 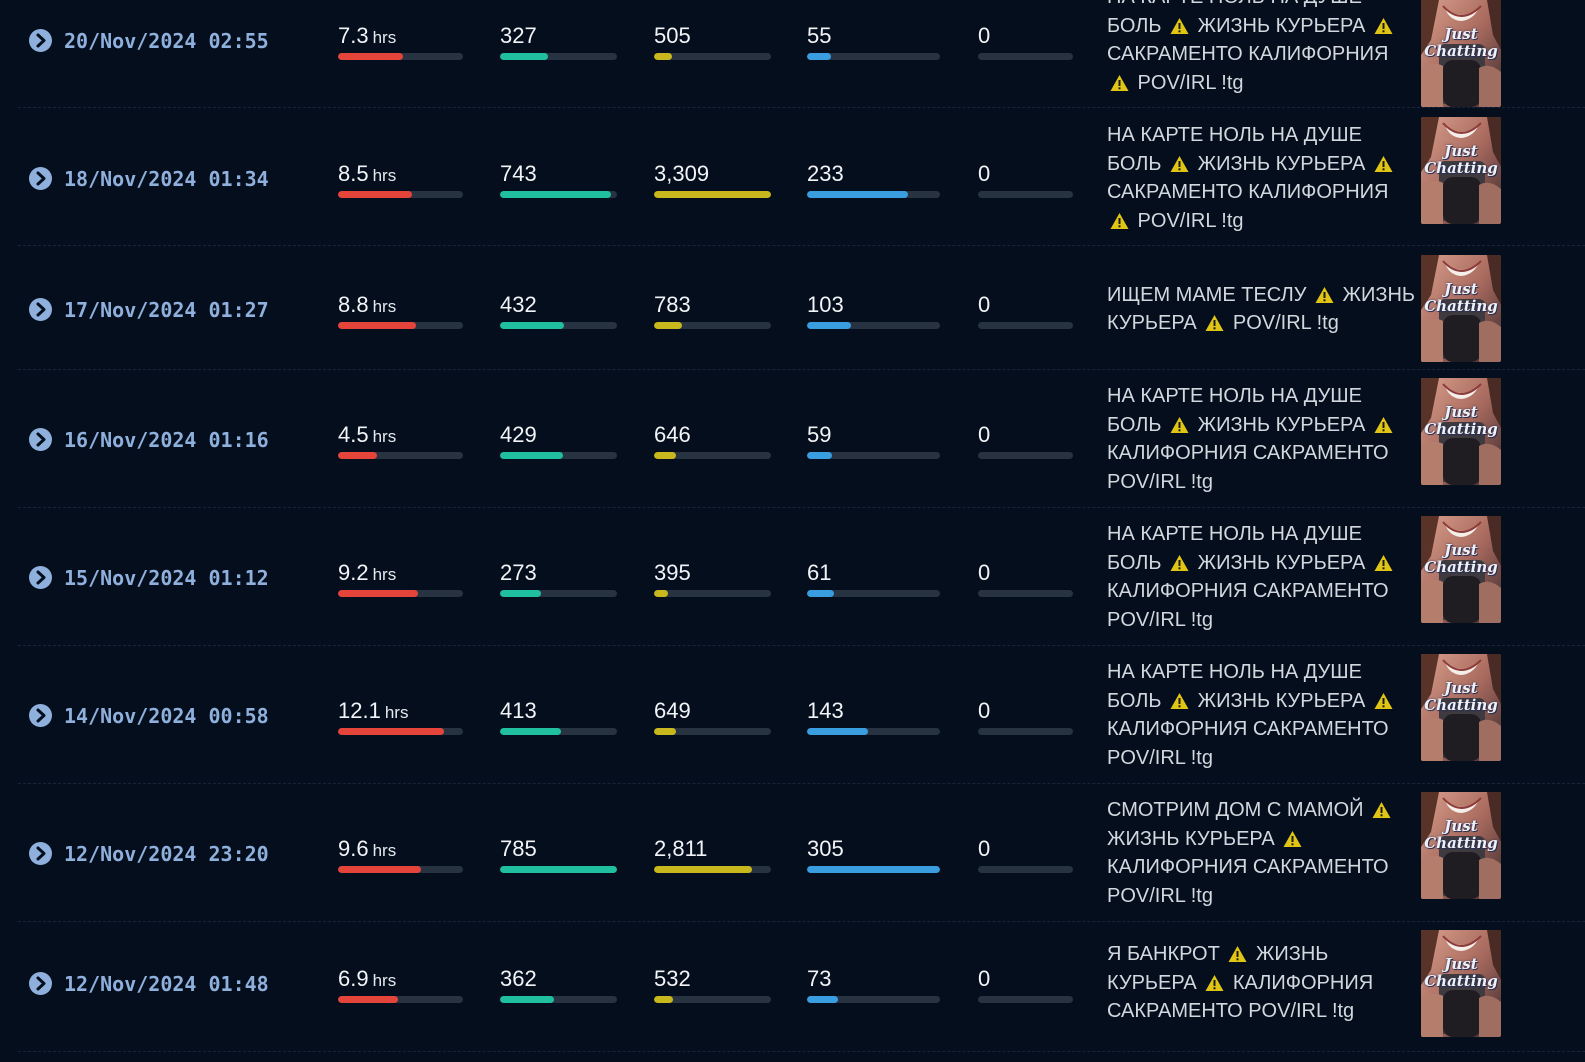 I want to click on duration-value: 8.8 hrs, so click(x=367, y=305).